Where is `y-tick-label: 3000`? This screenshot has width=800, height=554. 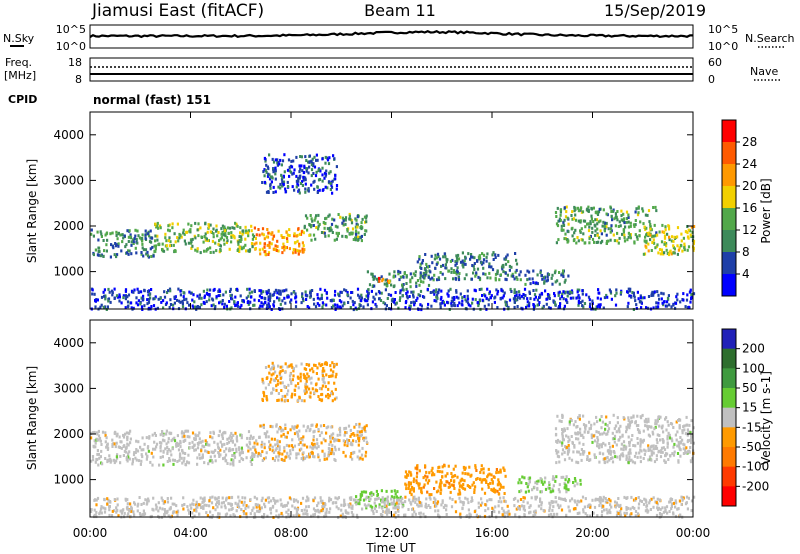 y-tick-label: 3000 is located at coordinates (68, 180).